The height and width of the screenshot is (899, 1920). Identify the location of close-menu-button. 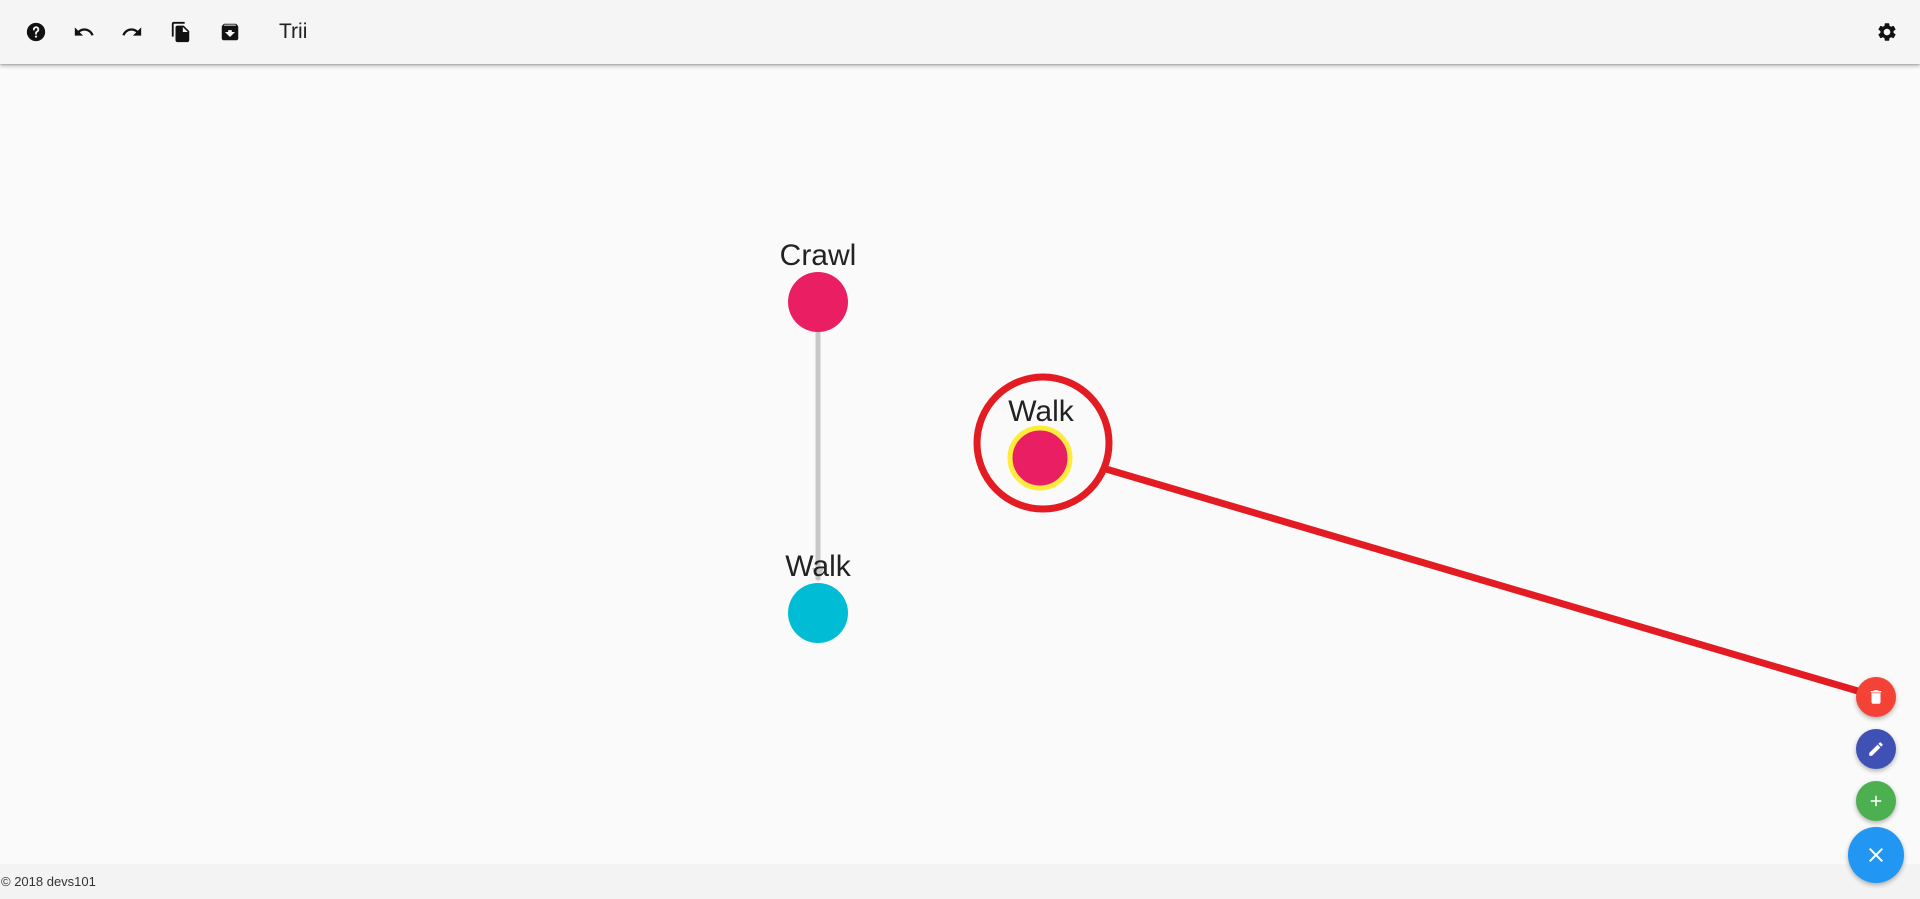
(1876, 855).